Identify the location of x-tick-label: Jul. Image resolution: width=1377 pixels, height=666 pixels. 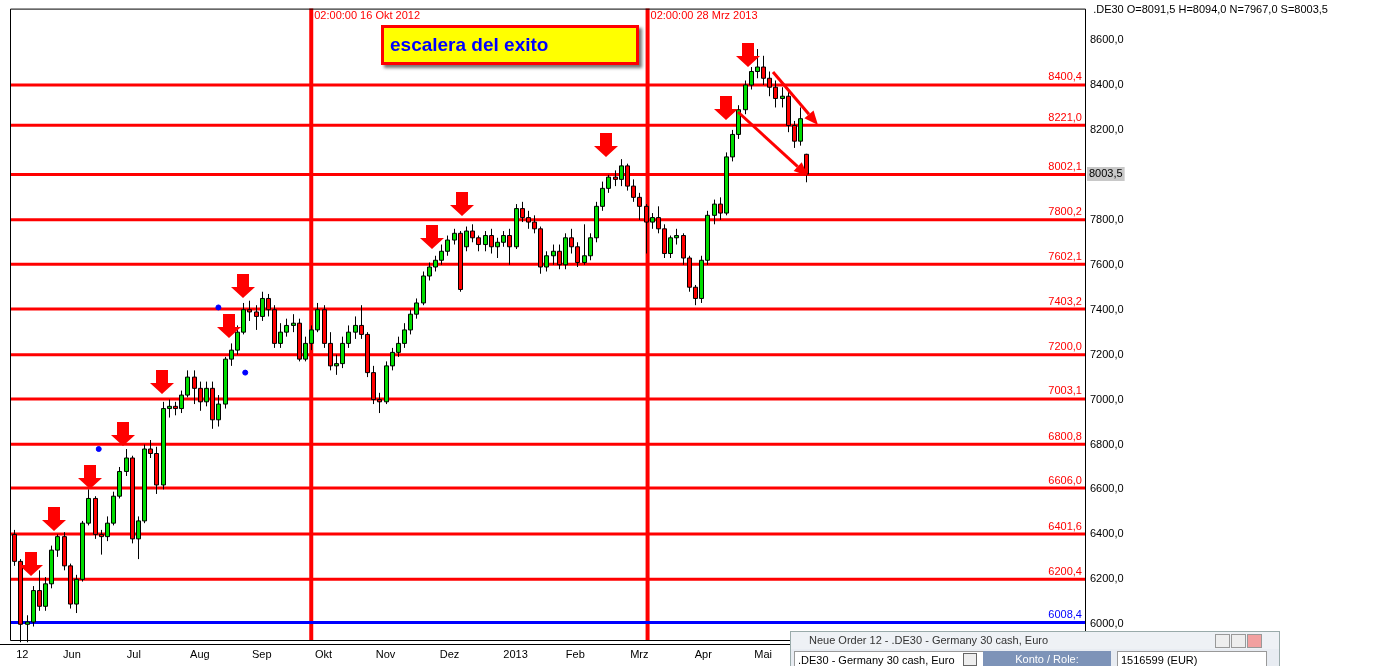
(133, 653).